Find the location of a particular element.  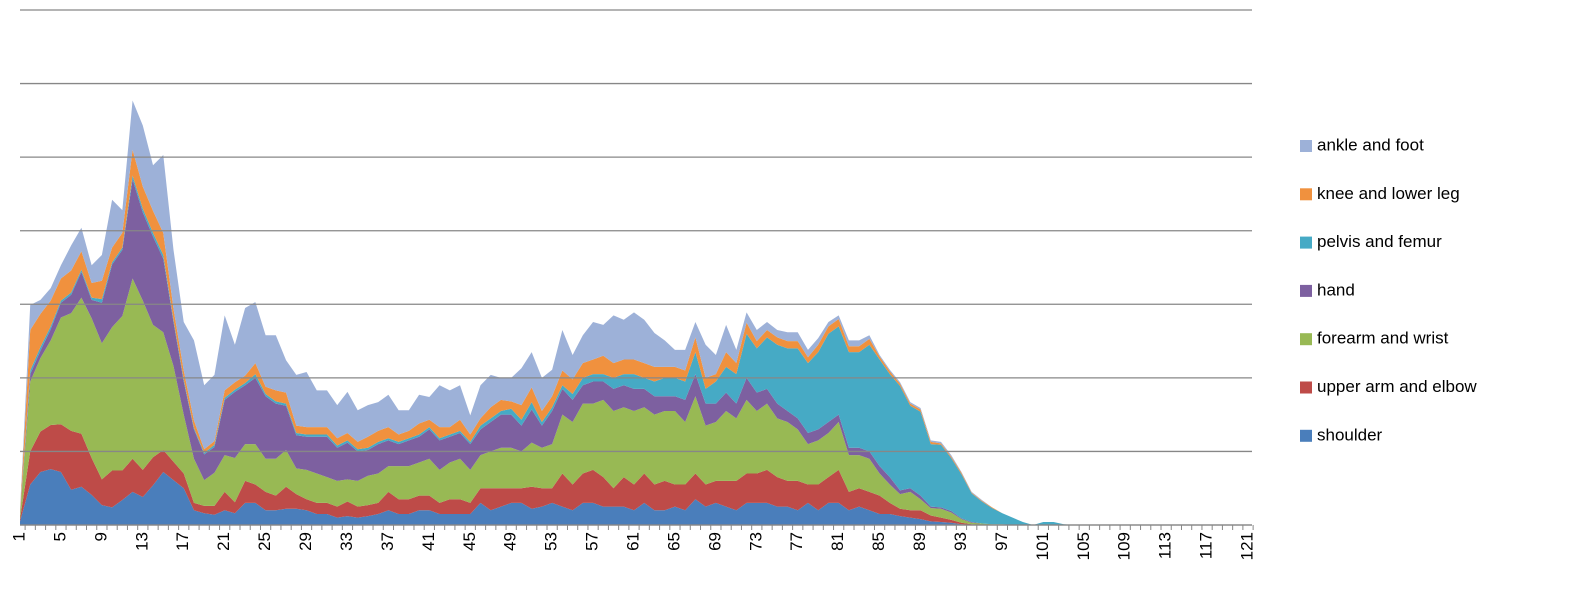

legend-label: upper arm and elbow is located at coordinates (1397, 386).